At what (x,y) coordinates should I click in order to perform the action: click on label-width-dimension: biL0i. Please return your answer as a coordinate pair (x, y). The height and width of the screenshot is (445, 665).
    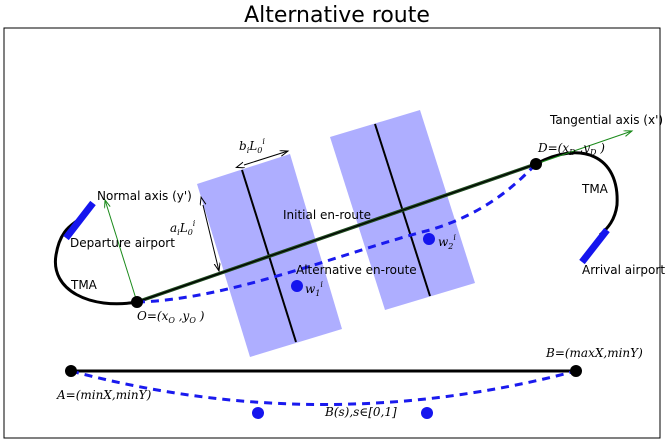
    Looking at the image, I should click on (252, 146).